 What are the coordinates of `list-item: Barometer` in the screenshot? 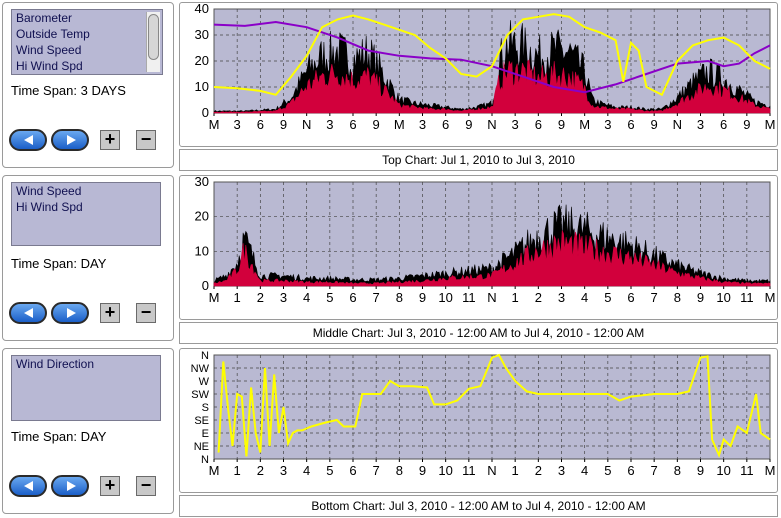 It's located at (44, 18).